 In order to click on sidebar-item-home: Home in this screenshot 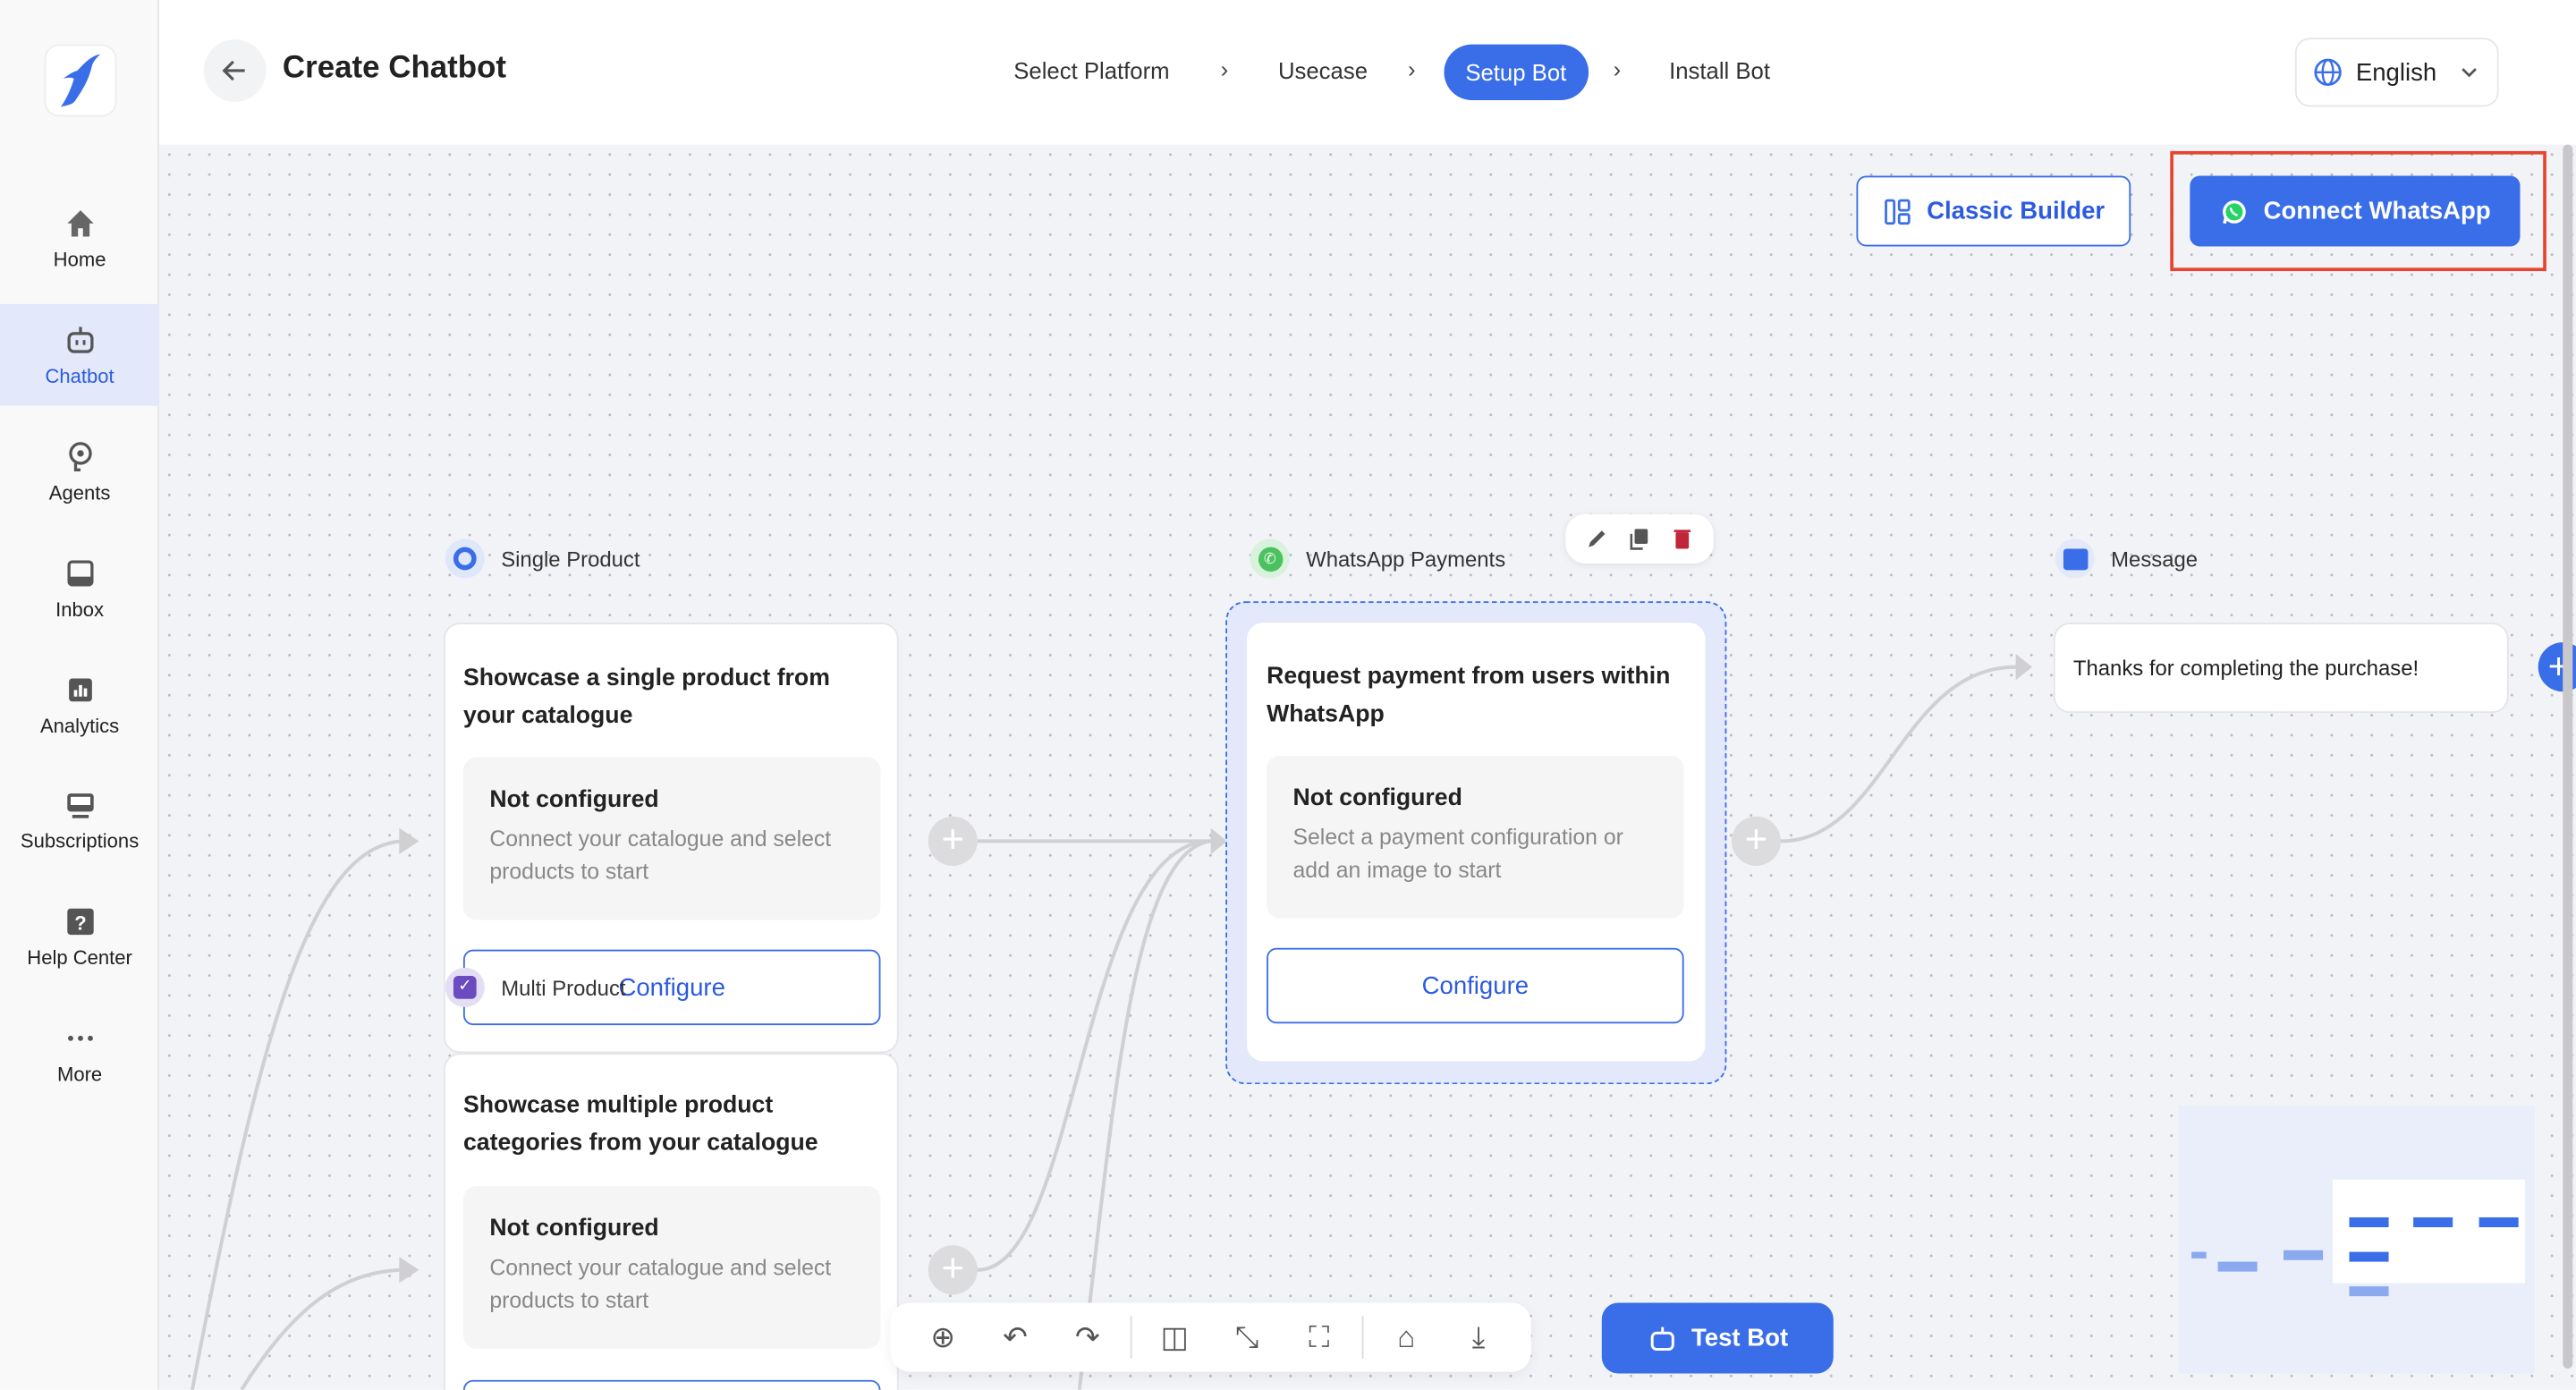, I will do `click(79, 238)`.